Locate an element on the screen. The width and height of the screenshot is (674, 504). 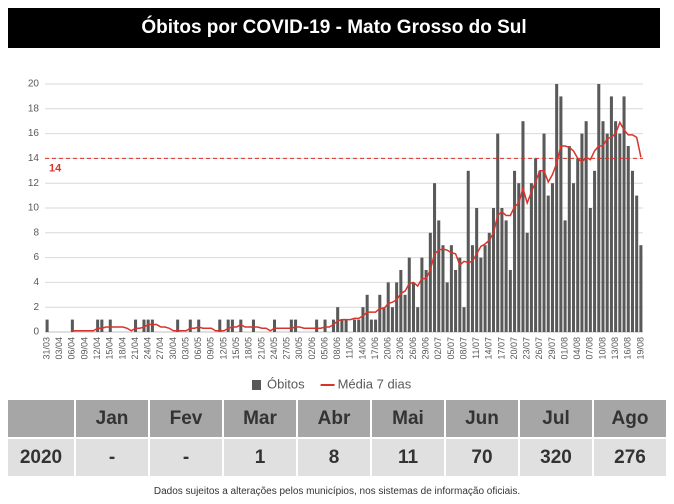
x-tick-label: 15/04 is located at coordinates (110, 348).